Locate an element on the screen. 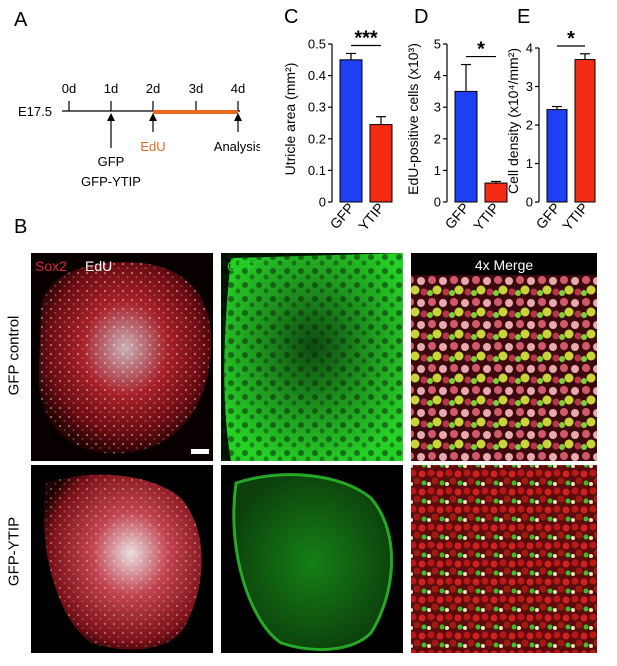 Image resolution: width=617 pixels, height=666 pixels. event-analysis: Analysis is located at coordinates (237, 146).